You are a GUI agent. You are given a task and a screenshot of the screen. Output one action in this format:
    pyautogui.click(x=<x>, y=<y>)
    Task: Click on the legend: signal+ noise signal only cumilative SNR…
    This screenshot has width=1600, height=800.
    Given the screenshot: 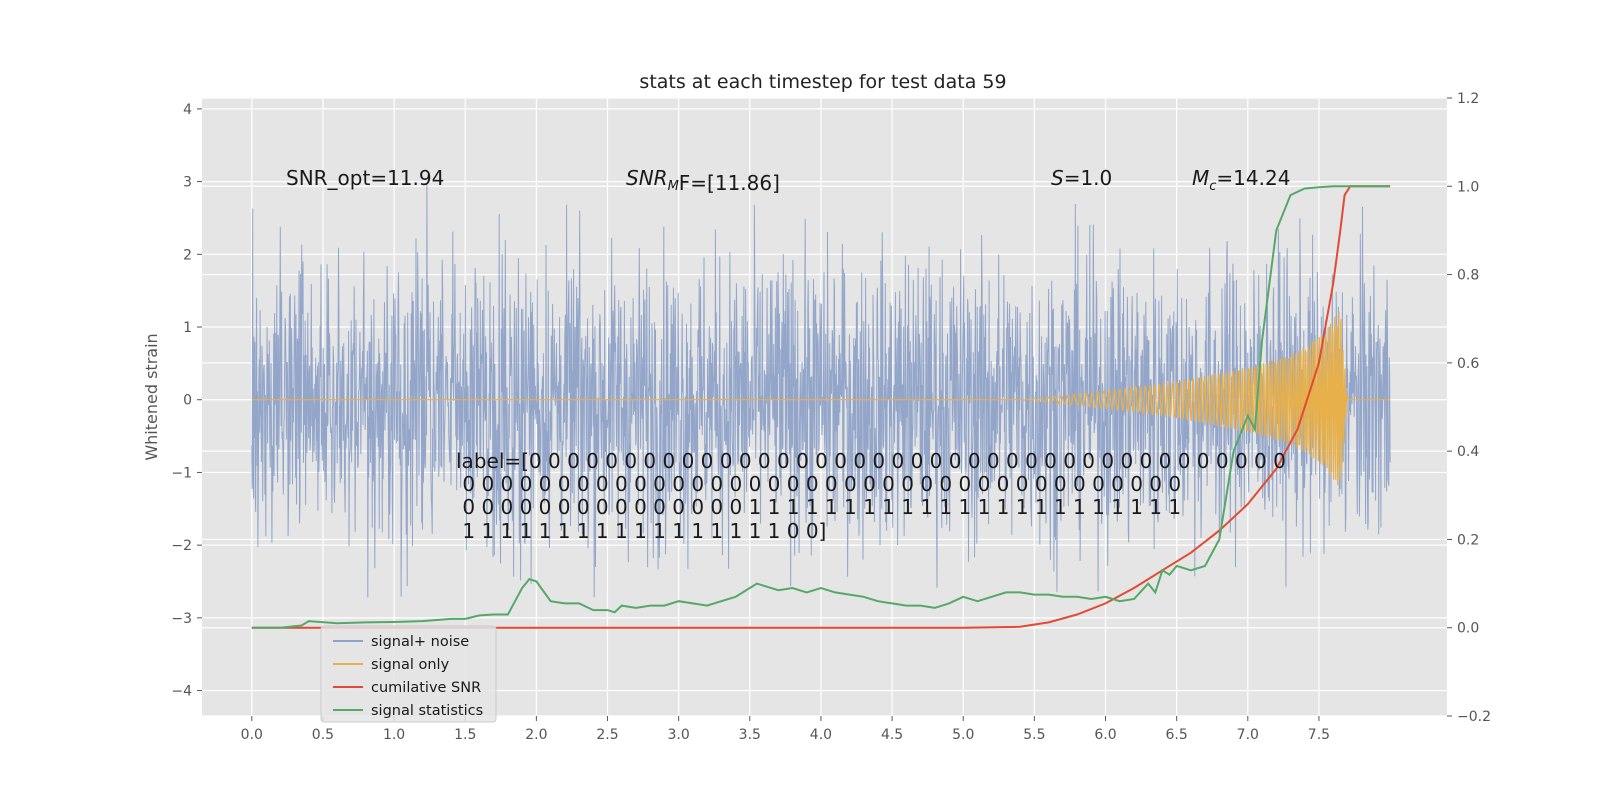 What is the action you would take?
    pyautogui.click(x=408, y=674)
    